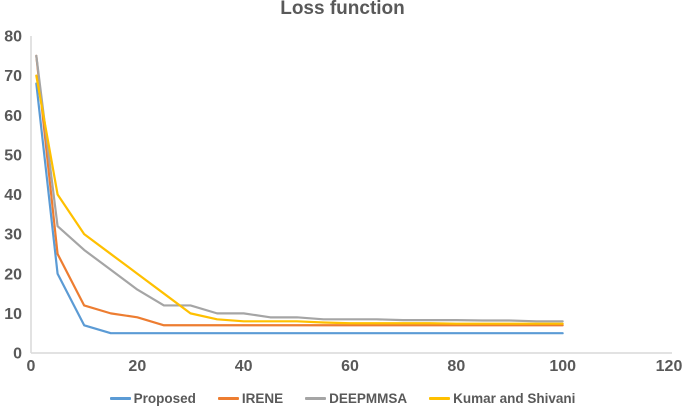 The width and height of the screenshot is (685, 409). I want to click on x-tick-label: 20, so click(137, 366).